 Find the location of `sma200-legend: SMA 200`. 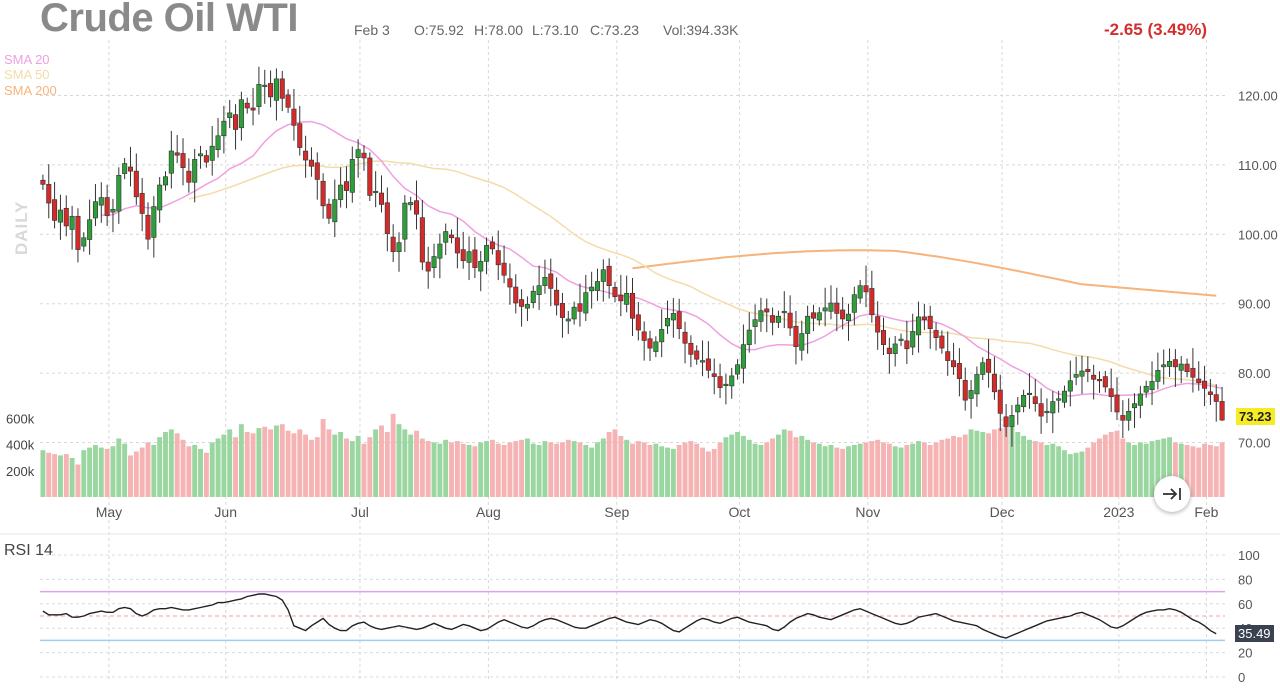

sma200-legend: SMA 200 is located at coordinates (30, 90).